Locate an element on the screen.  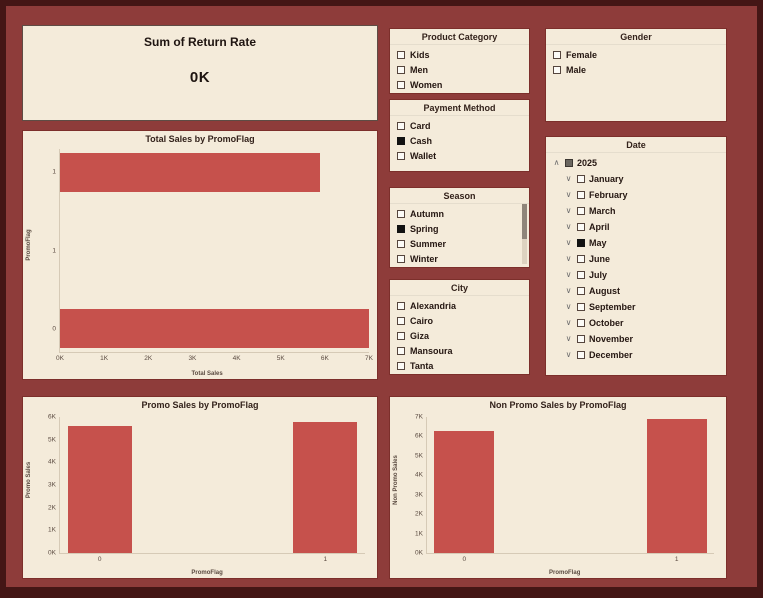
month-label: March is located at coordinates (602, 211).